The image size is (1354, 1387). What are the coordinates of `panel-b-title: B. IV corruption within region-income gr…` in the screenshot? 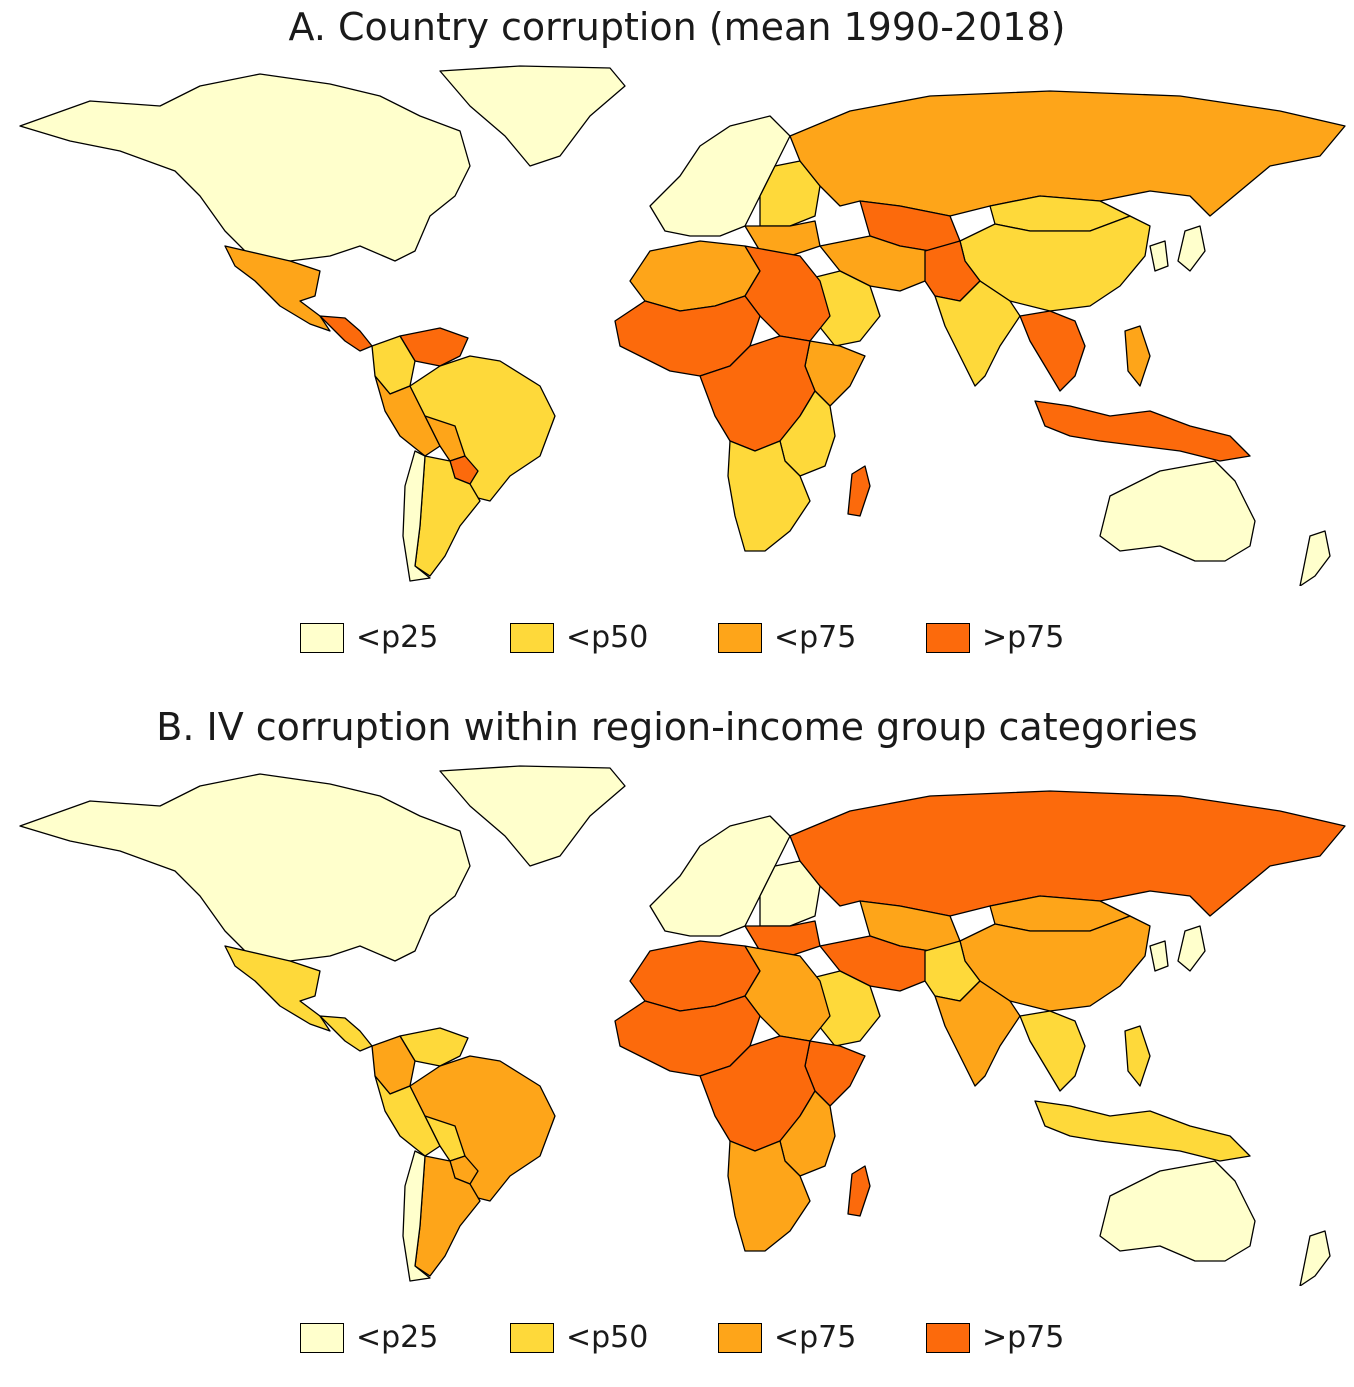 It's located at (677, 727).